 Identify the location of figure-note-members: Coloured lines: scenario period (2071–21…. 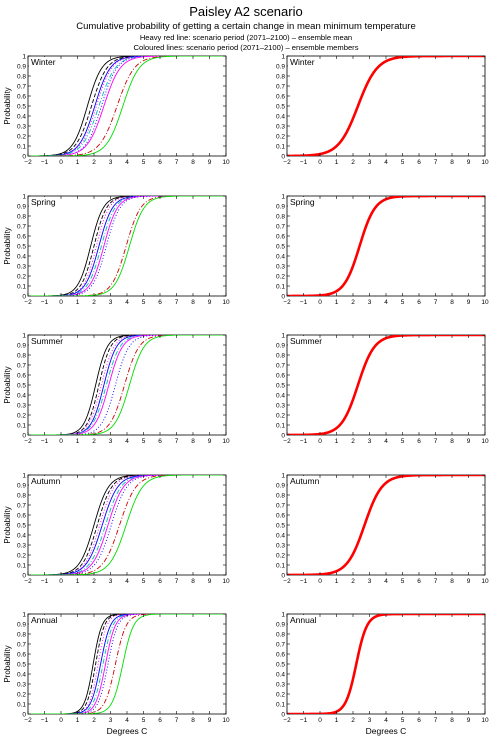
(246, 47).